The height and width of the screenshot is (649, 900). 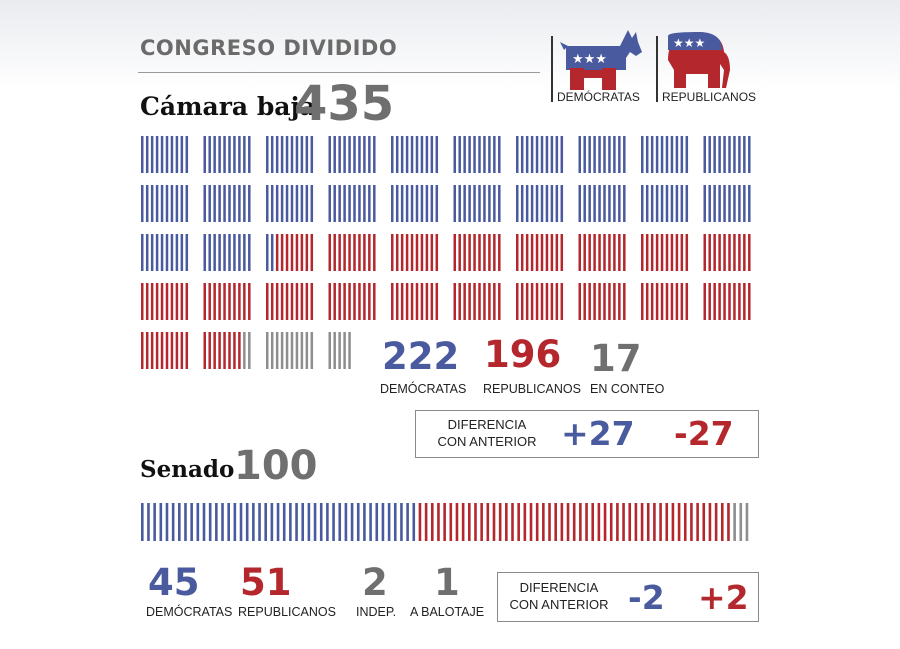 What do you see at coordinates (447, 612) in the screenshot?
I see `senate-runoff-caption: A BALOTAJE` at bounding box center [447, 612].